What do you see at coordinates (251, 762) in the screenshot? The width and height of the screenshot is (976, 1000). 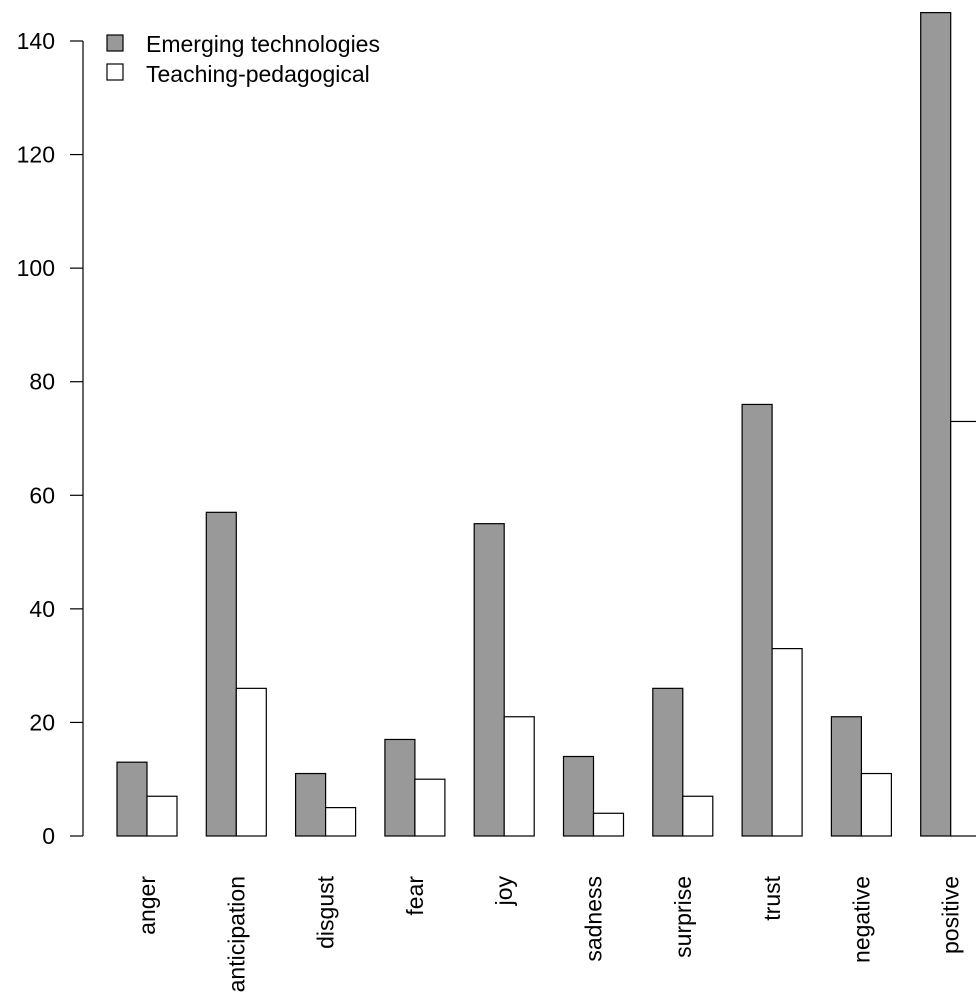 I see `bar-teaching-anticipation` at bounding box center [251, 762].